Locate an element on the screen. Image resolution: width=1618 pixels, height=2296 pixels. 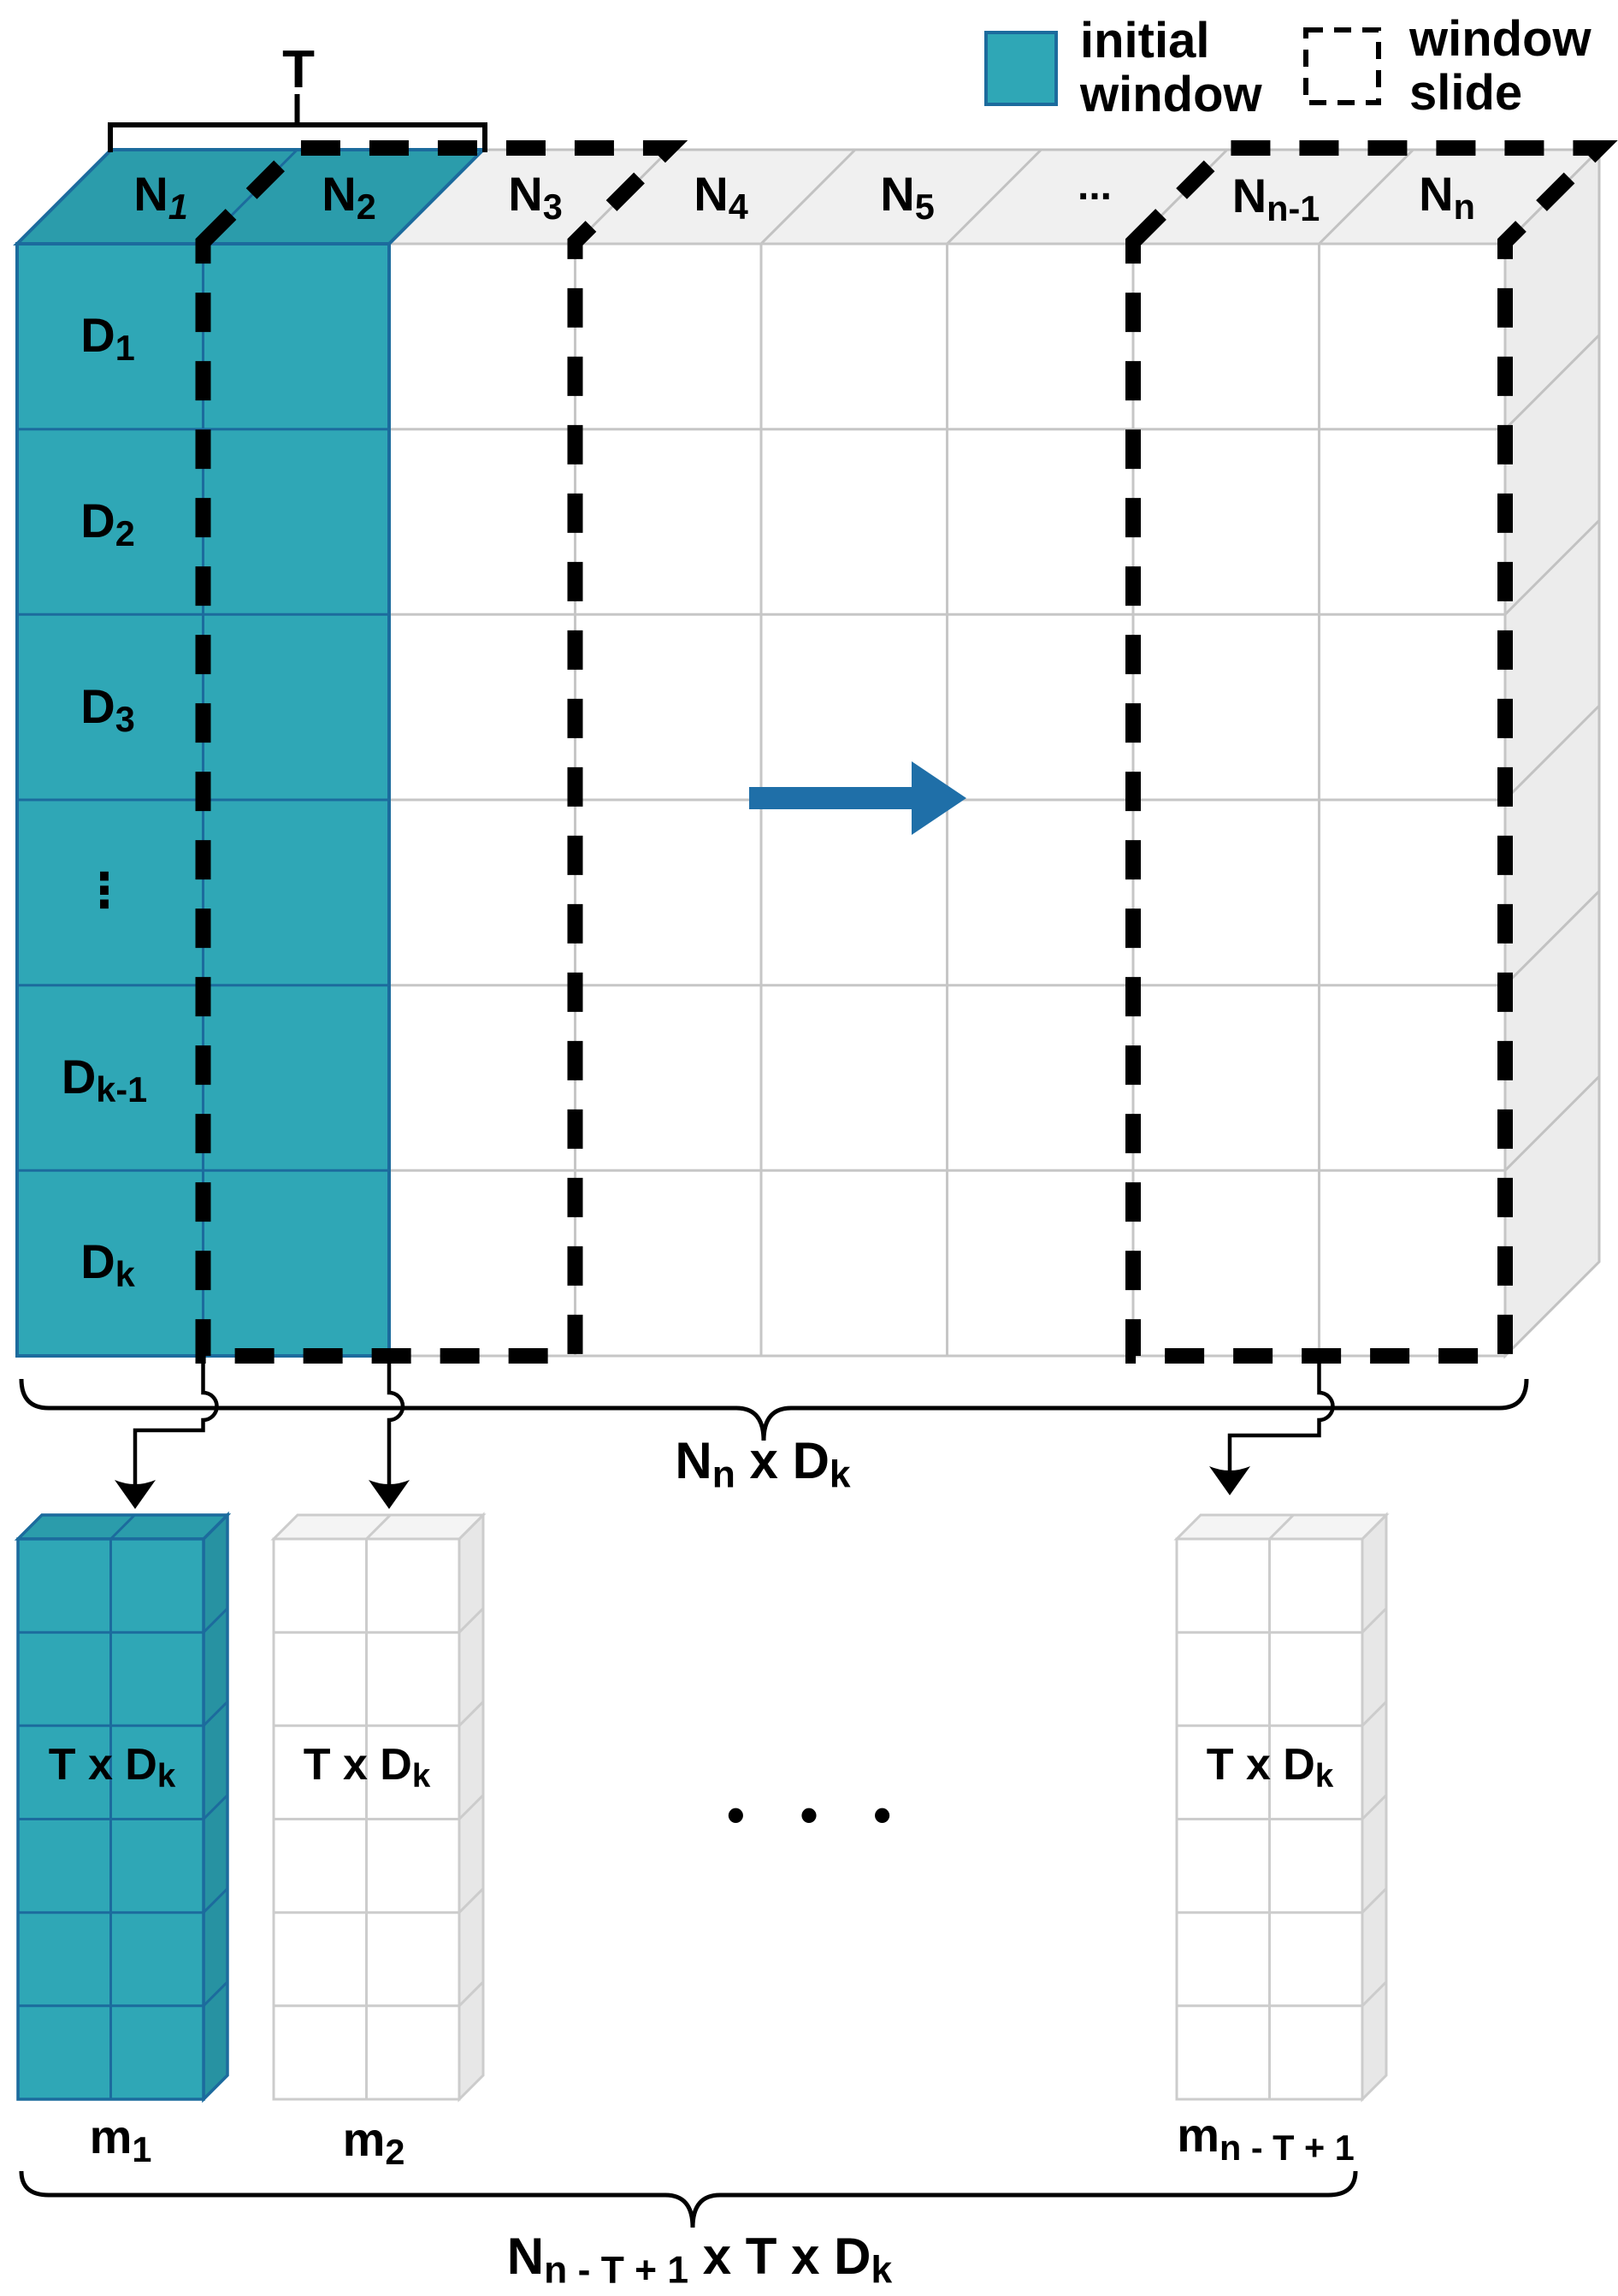
m2-name-label: m2 is located at coordinates (373, 2142).